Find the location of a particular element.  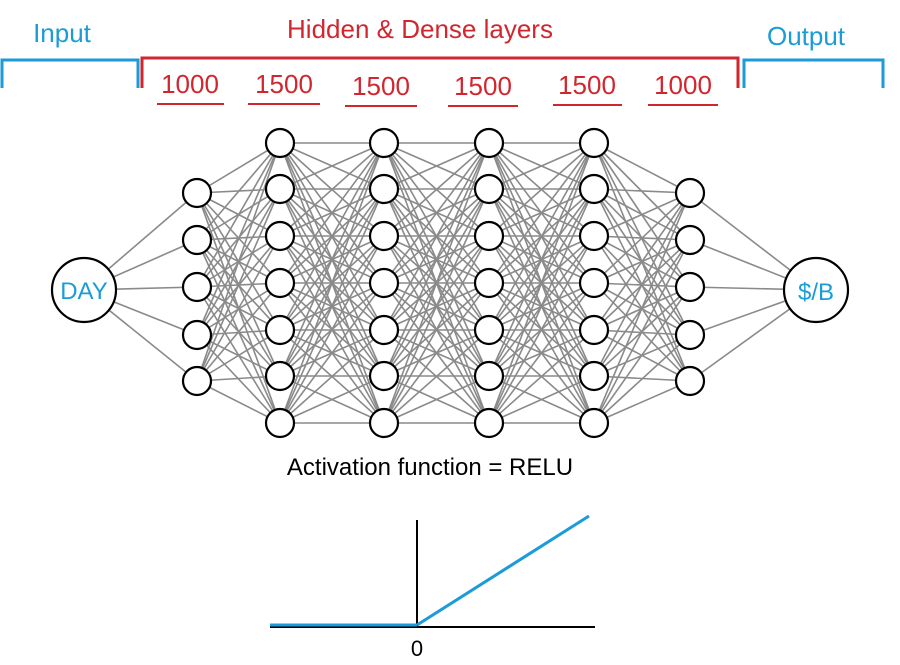

layer-size-3: 1500 is located at coordinates (381, 86).